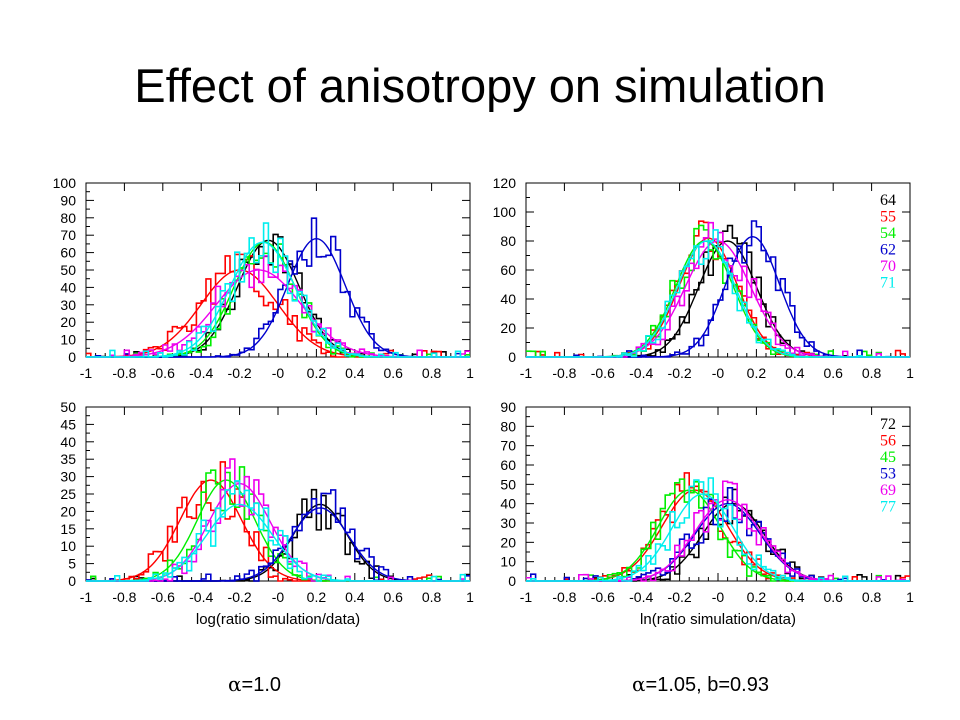  What do you see at coordinates (68, 459) in the screenshot?
I see `y-tick-label: 35` at bounding box center [68, 459].